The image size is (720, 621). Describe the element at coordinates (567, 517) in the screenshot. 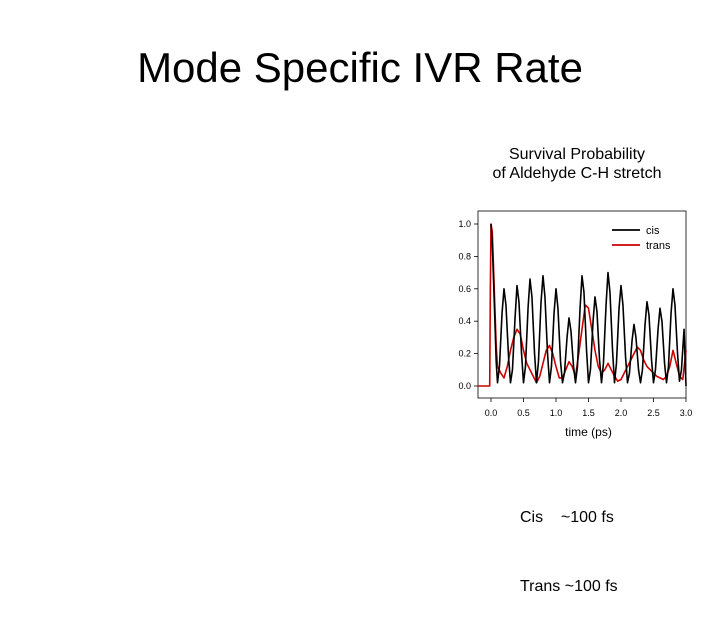

I see `result-cis: Cis ~100 fs` at that location.